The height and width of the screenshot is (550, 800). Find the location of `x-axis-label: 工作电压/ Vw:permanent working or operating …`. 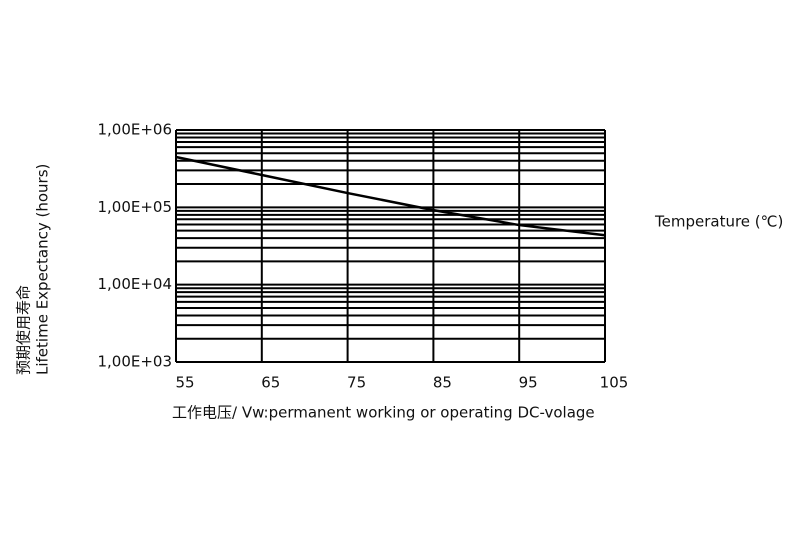

x-axis-label: 工作电压/ Vw:permanent working or operating … is located at coordinates (383, 413).